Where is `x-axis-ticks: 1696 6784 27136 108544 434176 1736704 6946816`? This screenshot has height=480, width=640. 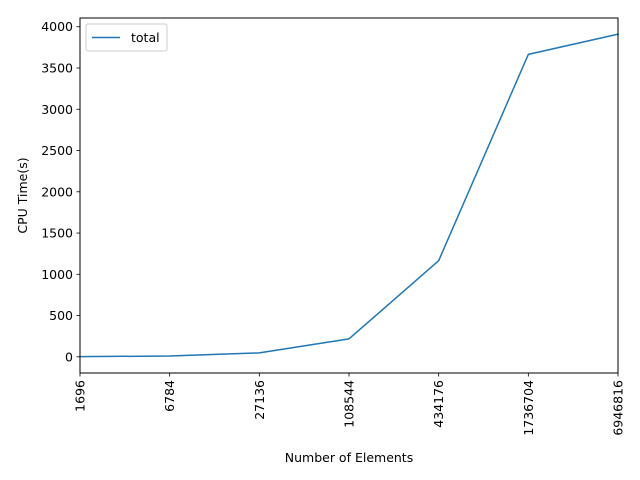 x-axis-ticks: 1696 6784 27136 108544 434176 1736704 6946816 is located at coordinates (349, 404).